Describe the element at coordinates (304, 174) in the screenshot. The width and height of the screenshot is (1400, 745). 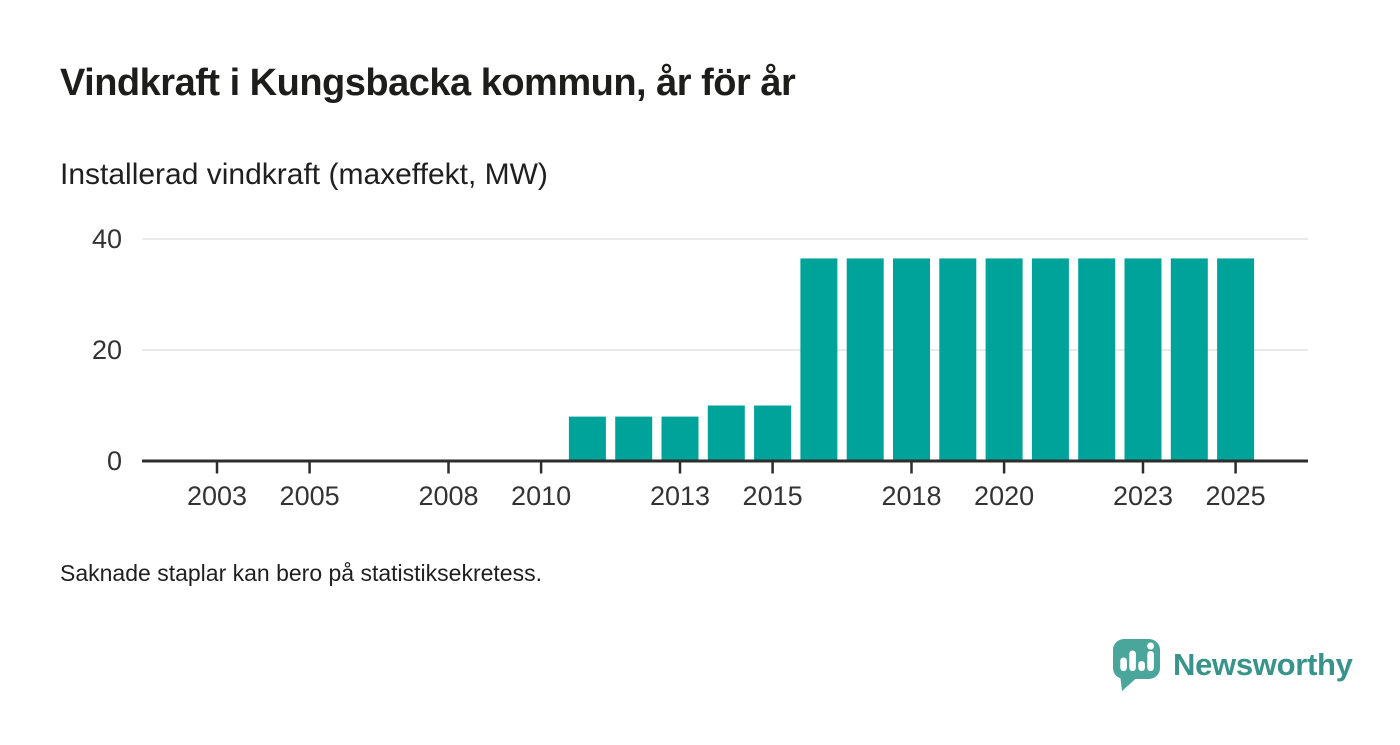
I see `chart-subtitle: Installerad vindkraft (maxeffekt, MW)` at that location.